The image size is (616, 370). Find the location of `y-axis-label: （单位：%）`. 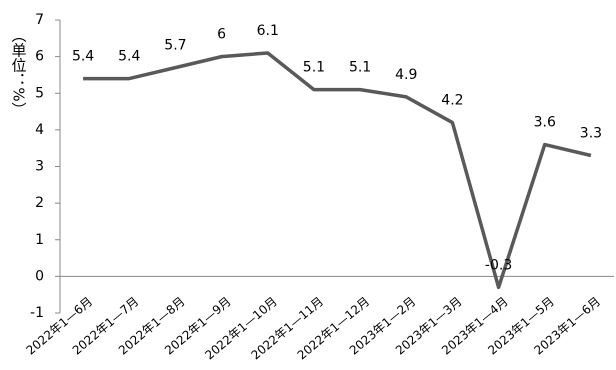

y-axis-label: （单位：%） is located at coordinates (19, 71).